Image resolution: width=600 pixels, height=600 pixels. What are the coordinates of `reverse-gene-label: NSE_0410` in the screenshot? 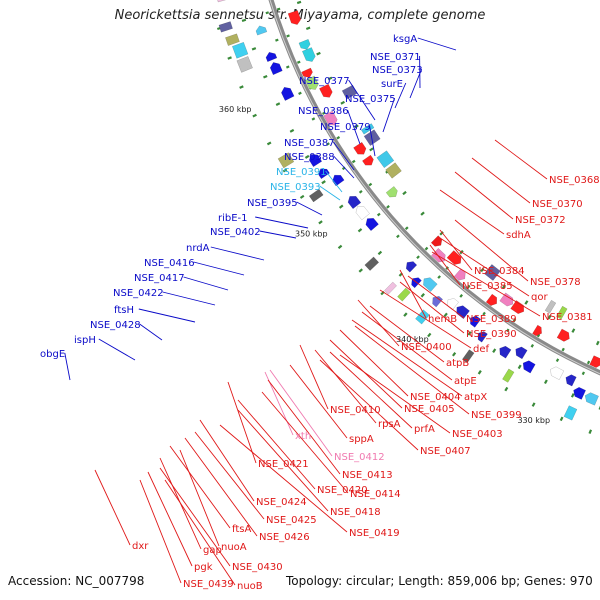 It's located at (355, 410).